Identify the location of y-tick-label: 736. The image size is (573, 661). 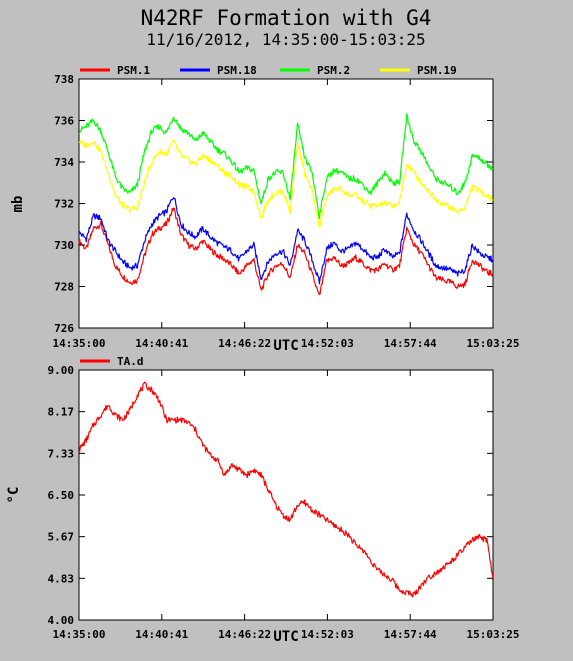
(64, 121).